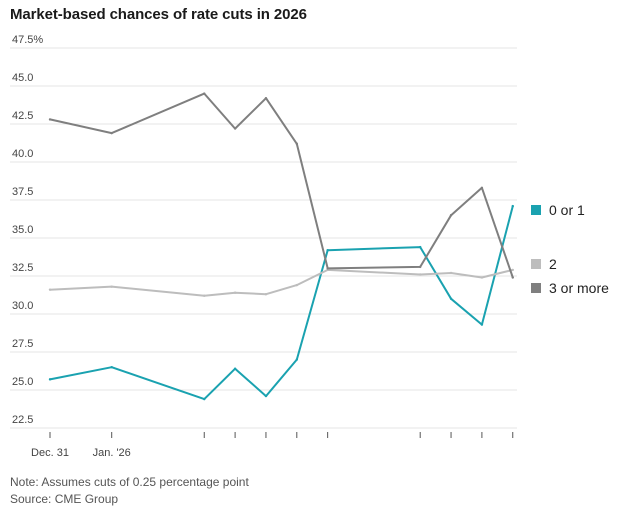 Image resolution: width=641 pixels, height=510 pixels. What do you see at coordinates (22, 78) in the screenshot?
I see `y-tick-label: 45.0` at bounding box center [22, 78].